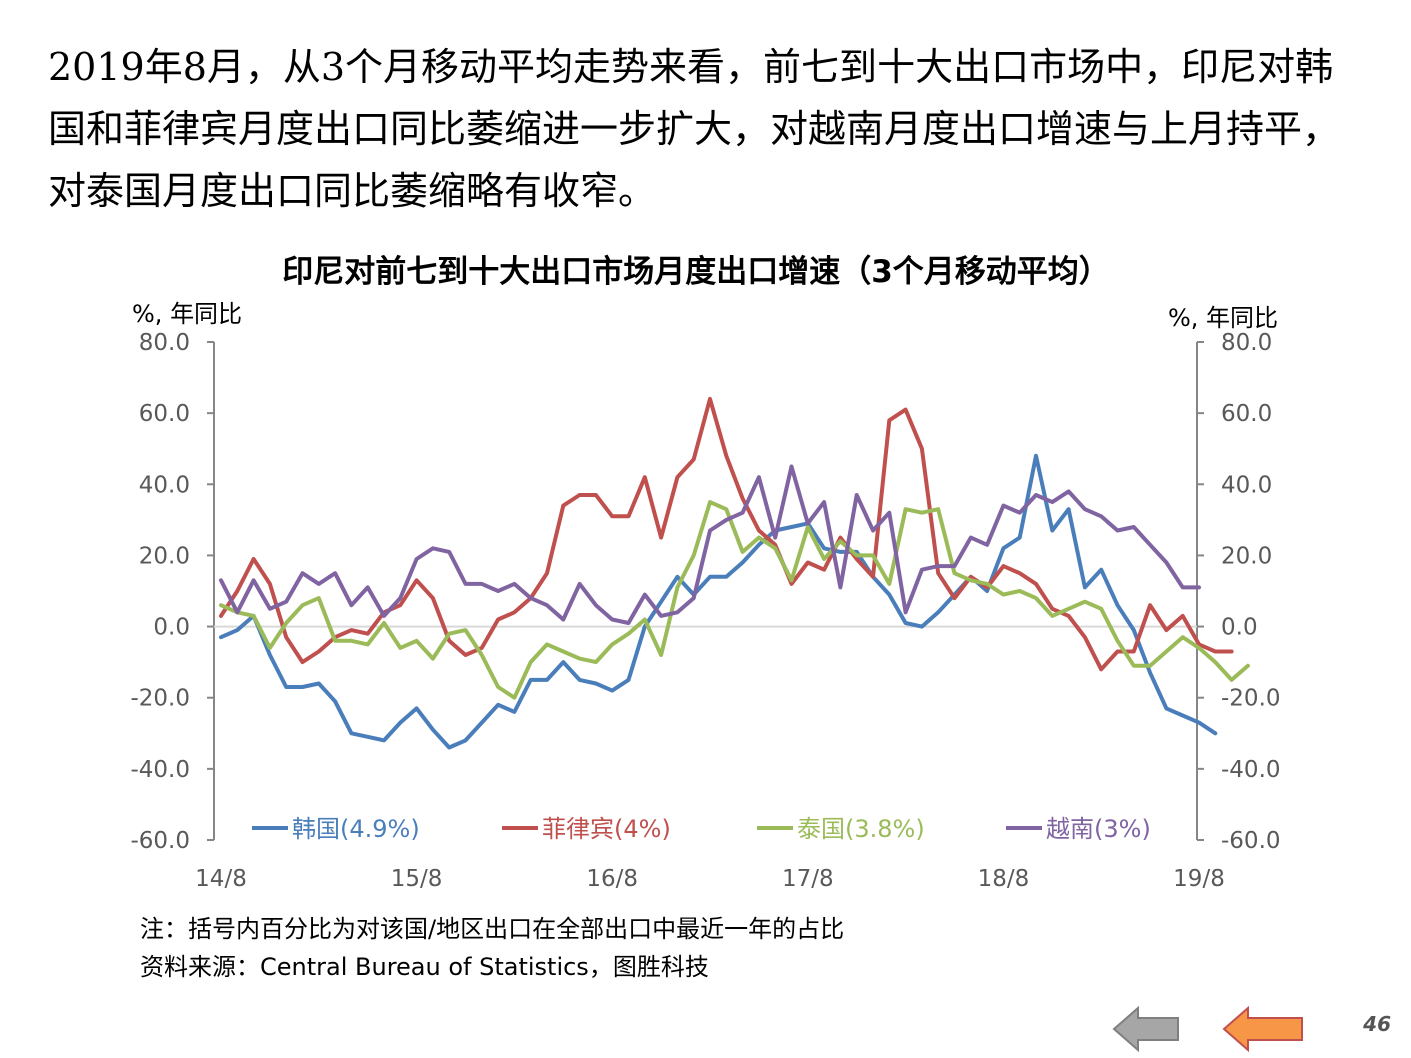  I want to click on y-tick-label-left: -60.0, so click(160, 841).